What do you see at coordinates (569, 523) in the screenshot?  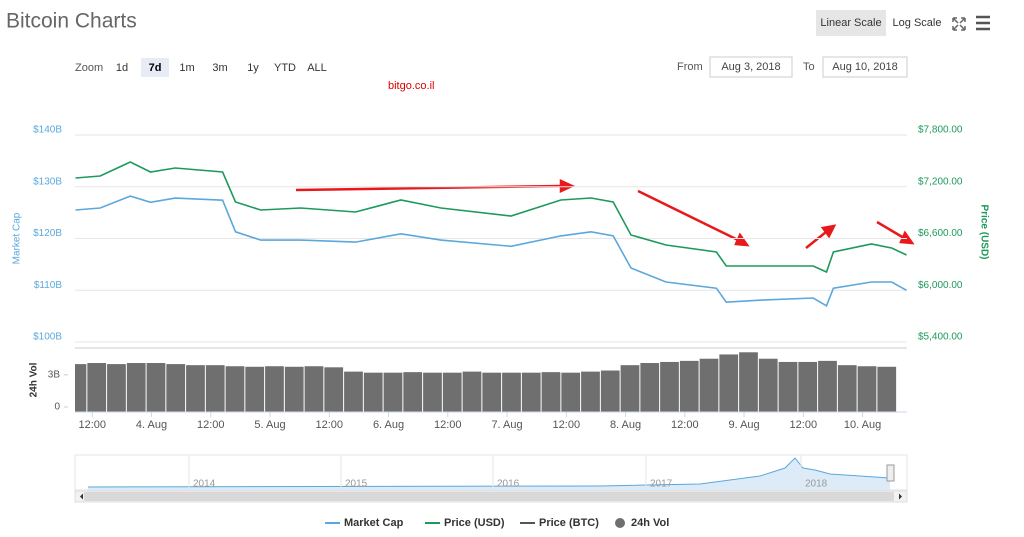 I see `legend-item: Price (BTC)` at bounding box center [569, 523].